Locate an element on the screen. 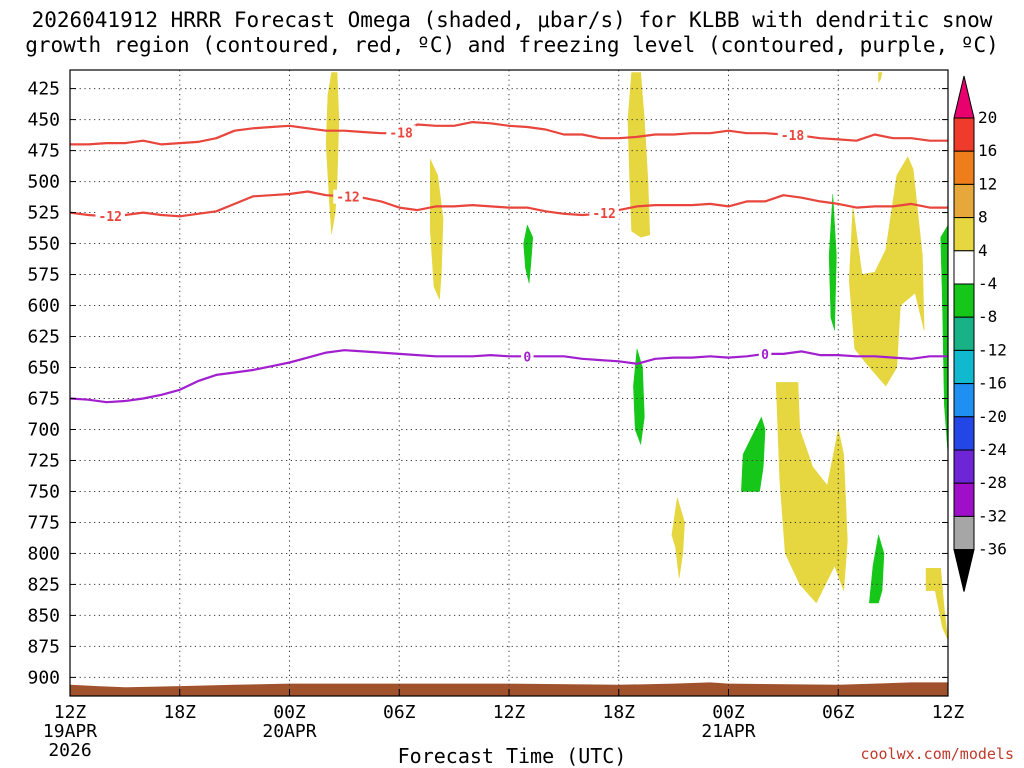 The height and width of the screenshot is (768, 1024). y-tick-label-900: 900 is located at coordinates (43, 677).